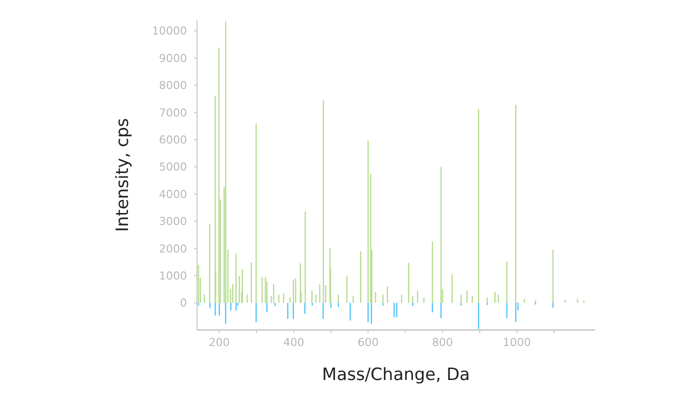 The height and width of the screenshot is (400, 700). I want to click on y-axis-title: Intensity, cps, so click(123, 175).